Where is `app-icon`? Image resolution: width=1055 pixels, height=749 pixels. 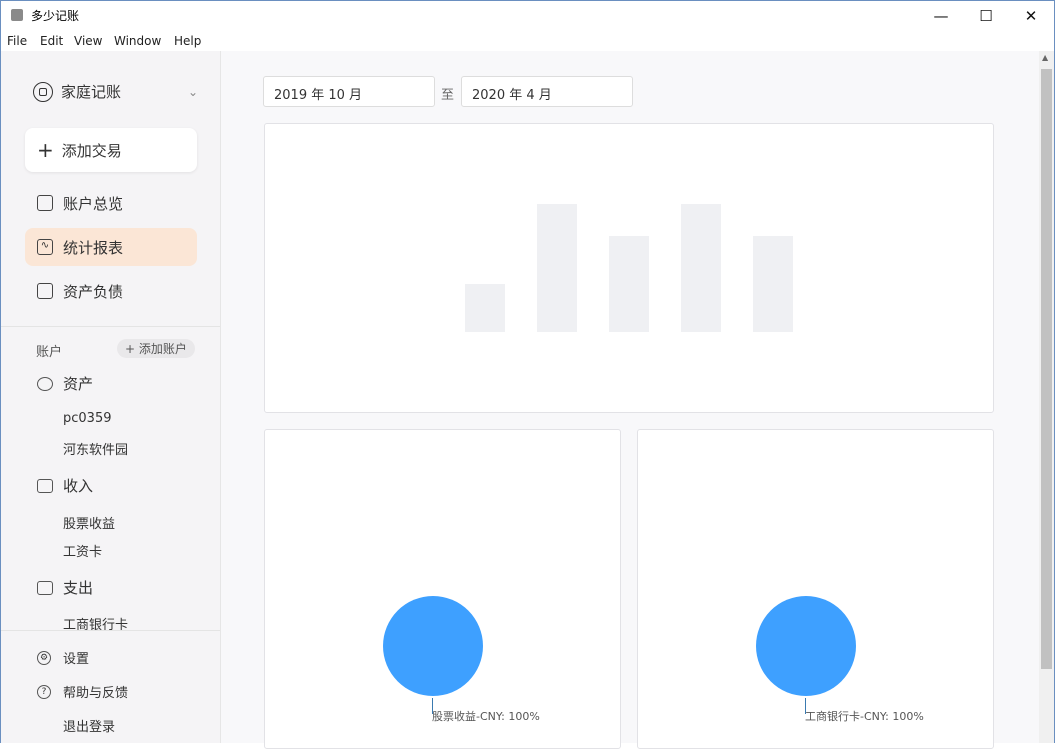 app-icon is located at coordinates (17, 15).